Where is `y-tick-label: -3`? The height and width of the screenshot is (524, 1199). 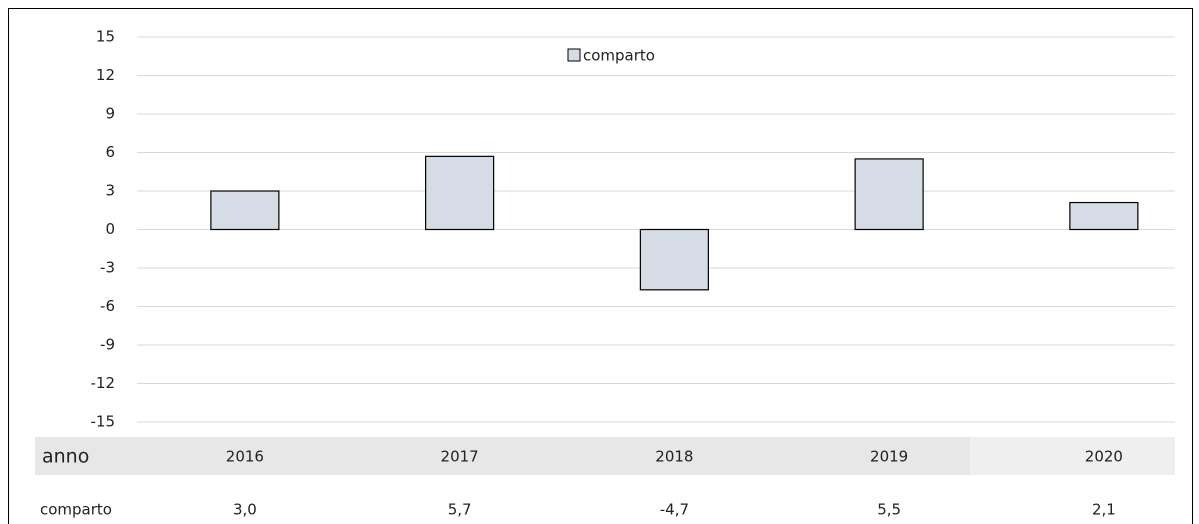
y-tick-label: -3 is located at coordinates (107, 268).